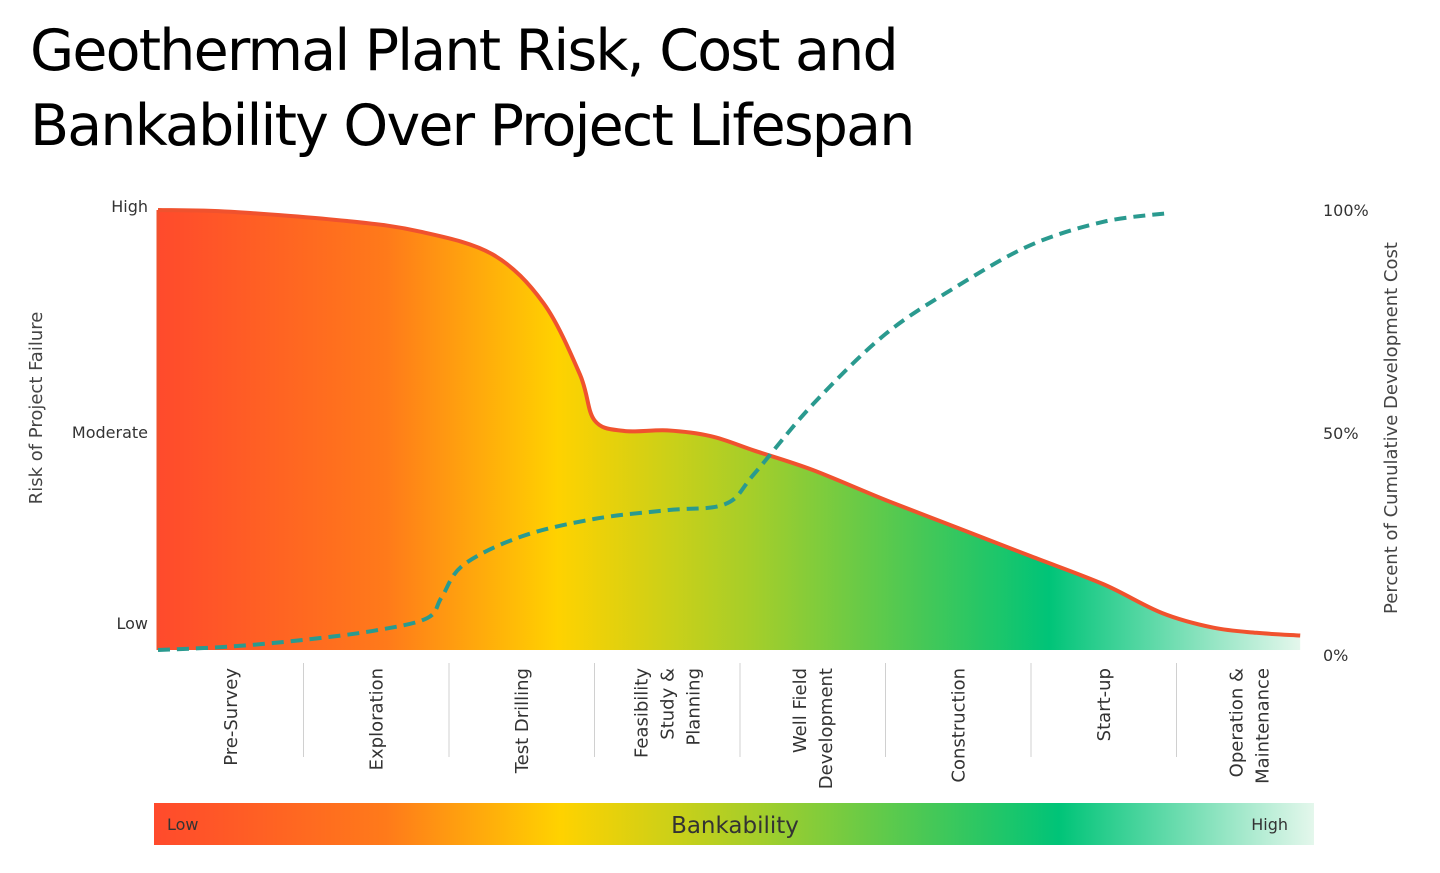 The image size is (1440, 873). I want to click on category-label-line: Start-up, so click(1104, 704).